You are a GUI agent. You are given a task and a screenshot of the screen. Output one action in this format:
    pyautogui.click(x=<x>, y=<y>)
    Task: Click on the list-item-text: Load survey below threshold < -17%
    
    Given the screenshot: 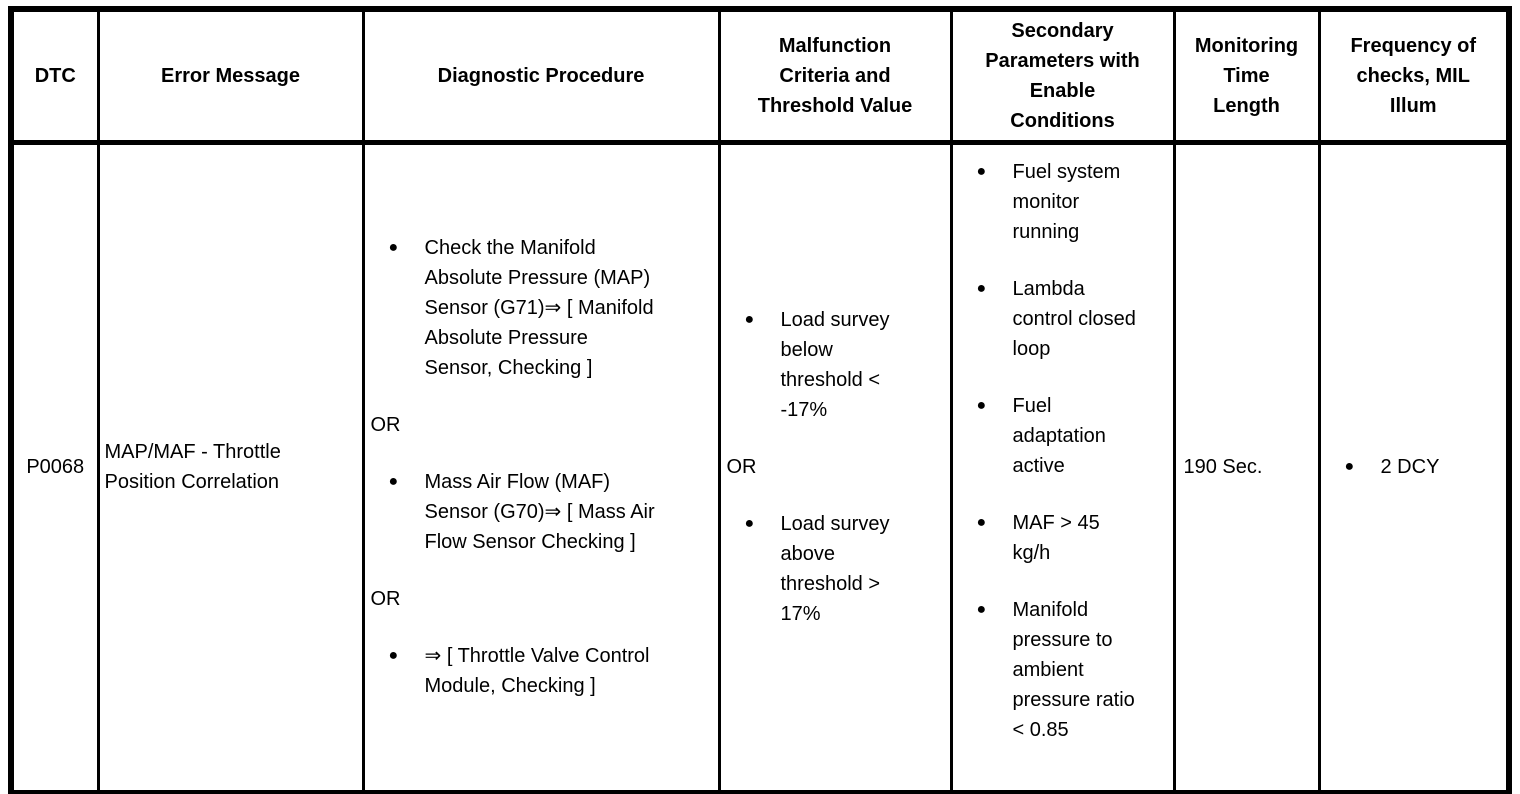 What is the action you would take?
    pyautogui.click(x=835, y=365)
    